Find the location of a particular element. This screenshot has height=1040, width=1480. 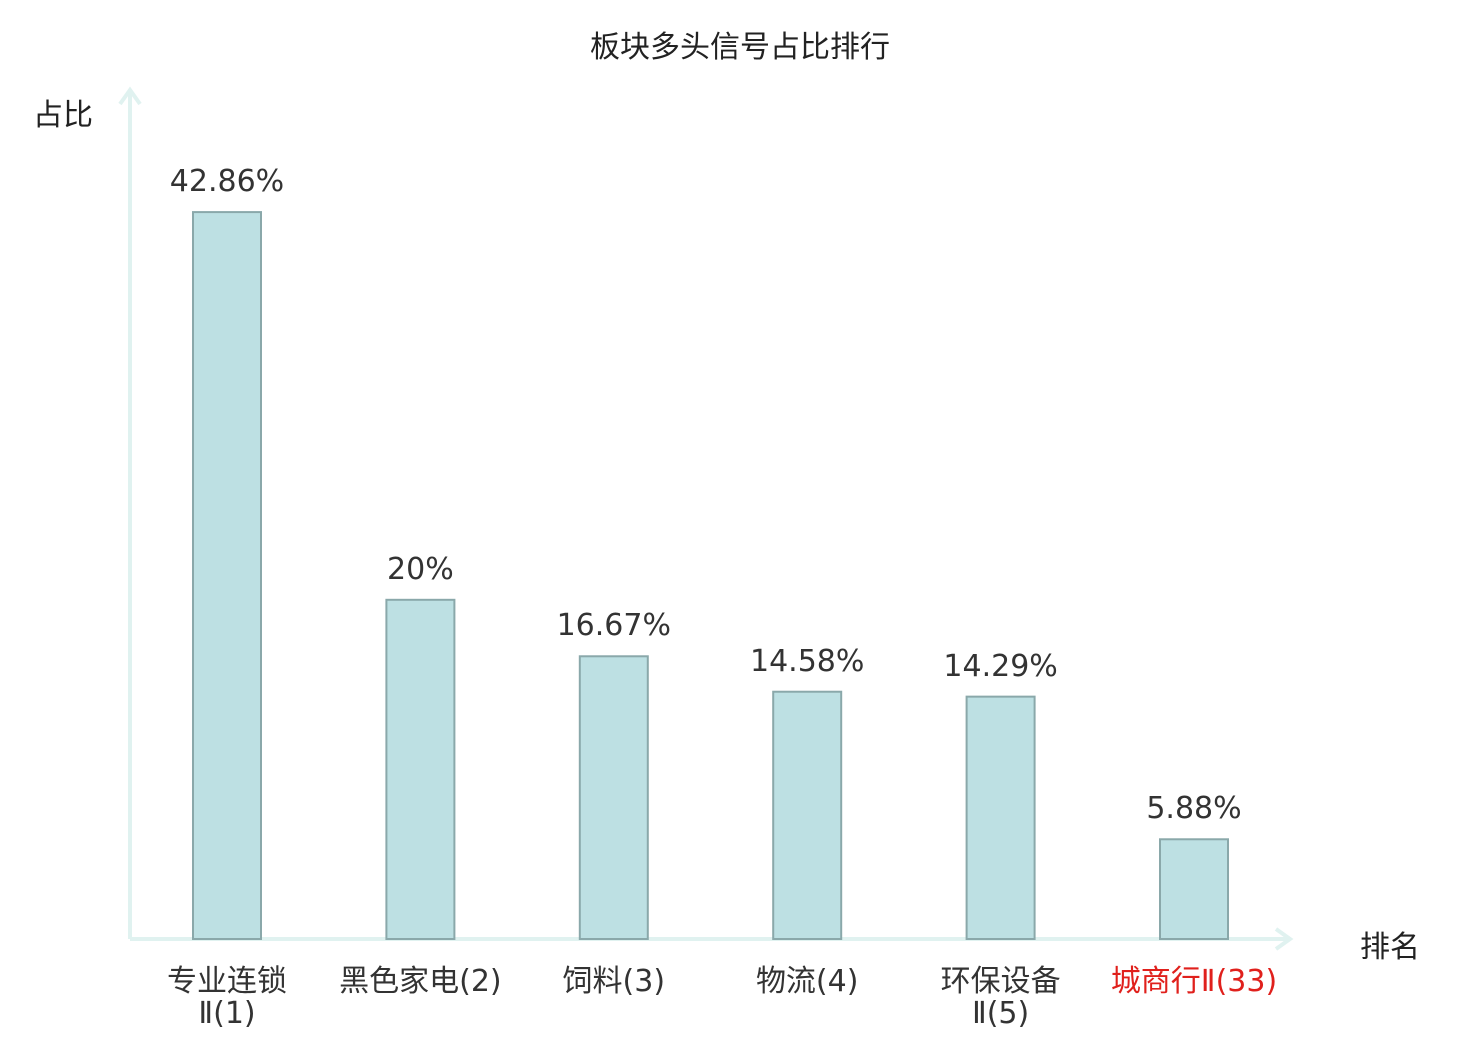

data-label: 14.58% is located at coordinates (807, 661).